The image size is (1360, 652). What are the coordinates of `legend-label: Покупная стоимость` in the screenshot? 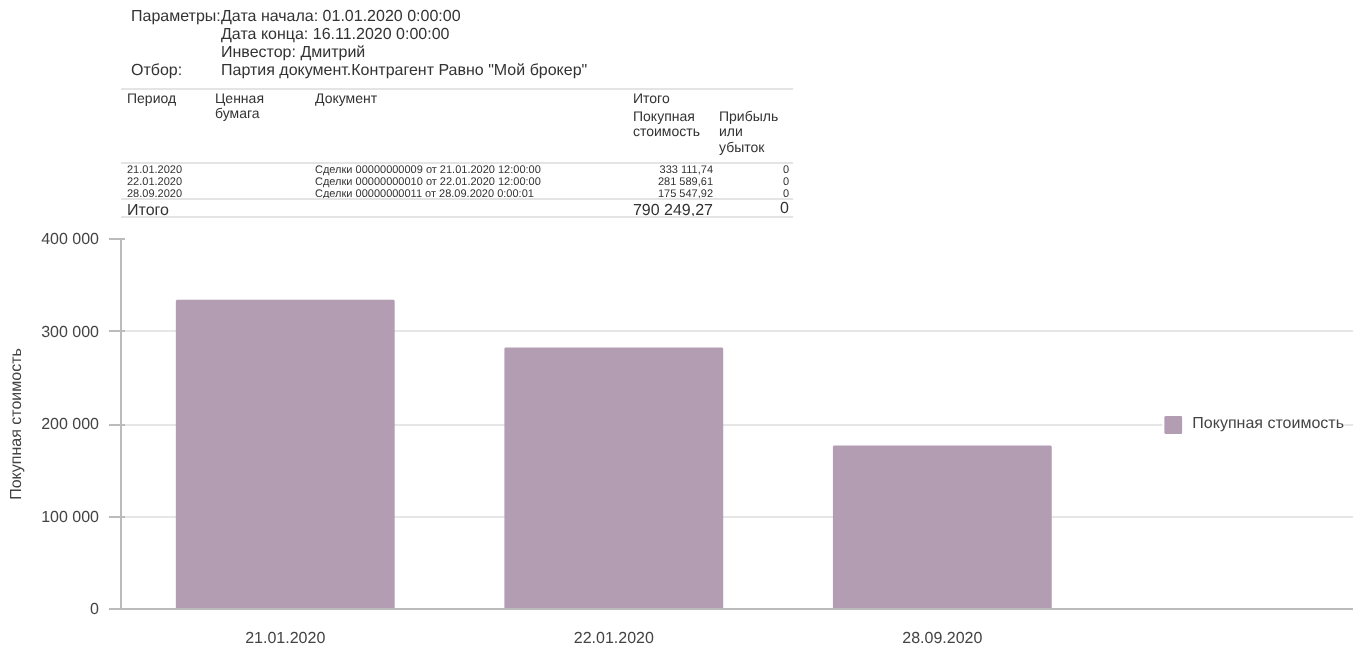 It's located at (1268, 423).